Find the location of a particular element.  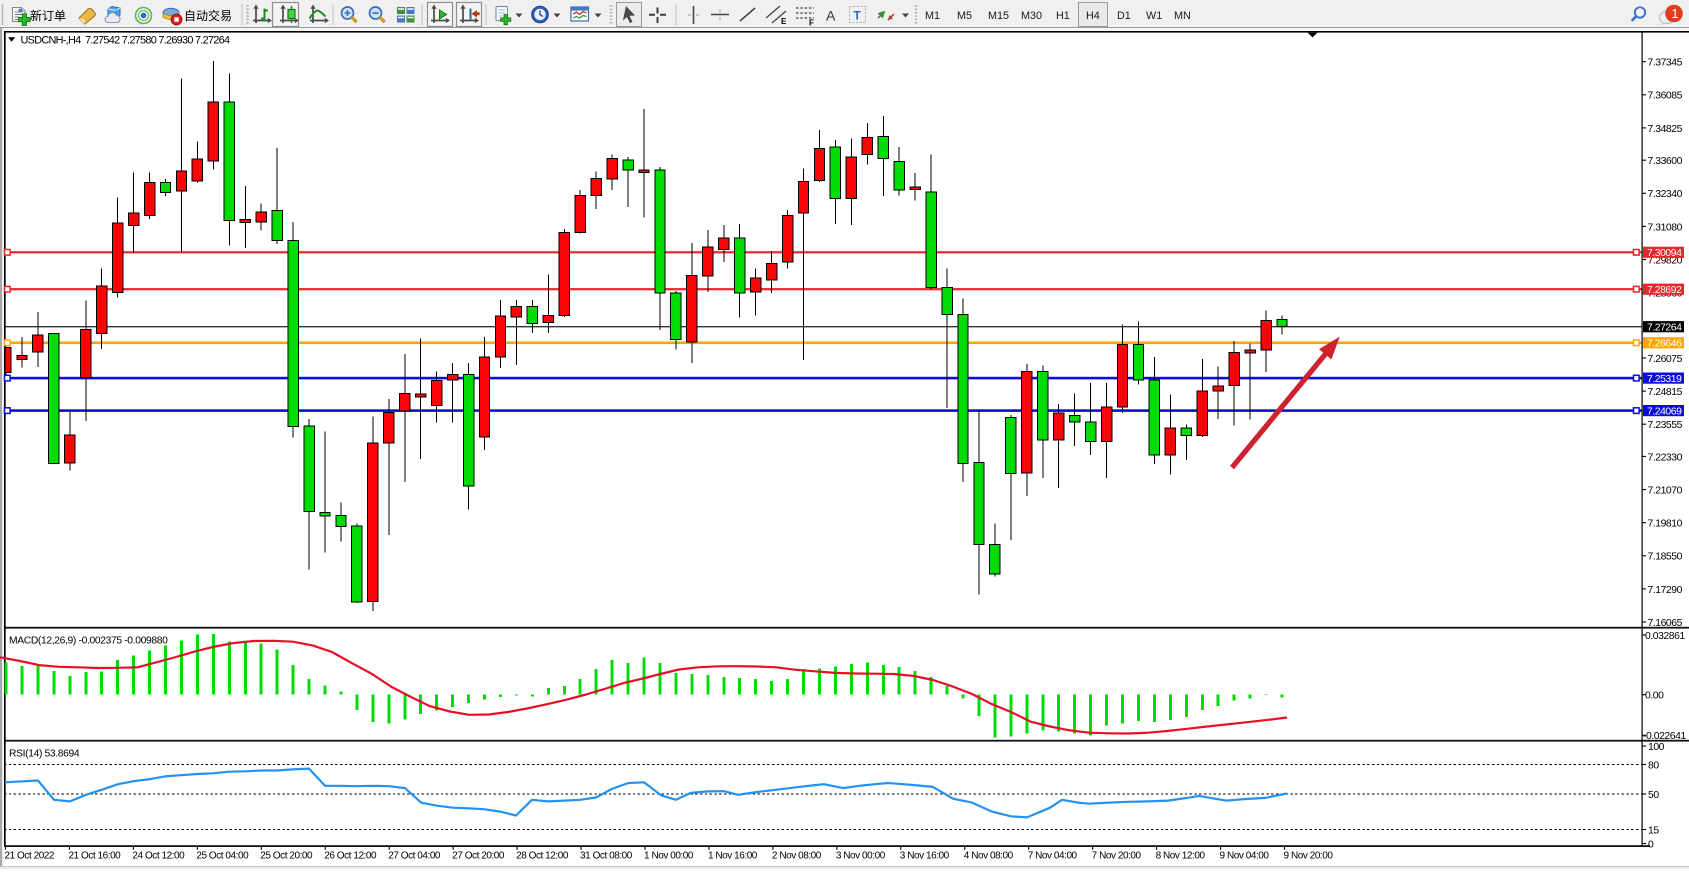

svg-text: 0.00 is located at coordinates (1654, 696).